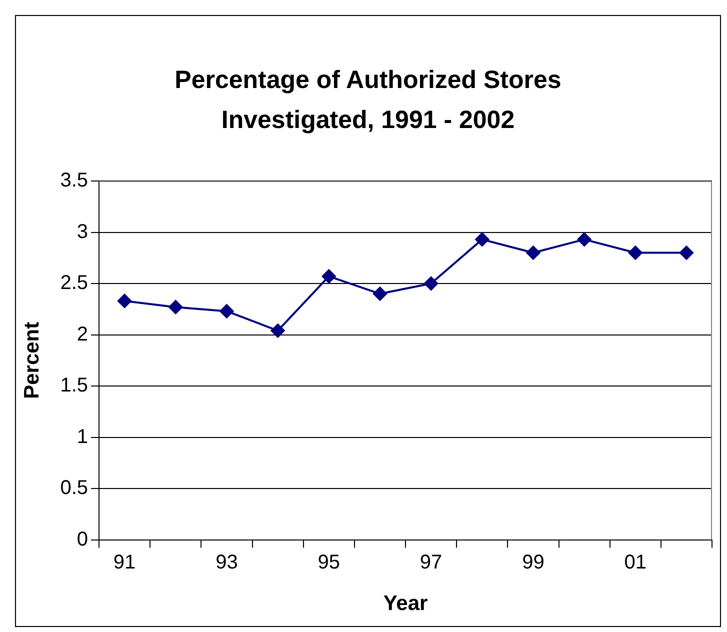  I want to click on y-tick-label: 3, so click(82, 231).